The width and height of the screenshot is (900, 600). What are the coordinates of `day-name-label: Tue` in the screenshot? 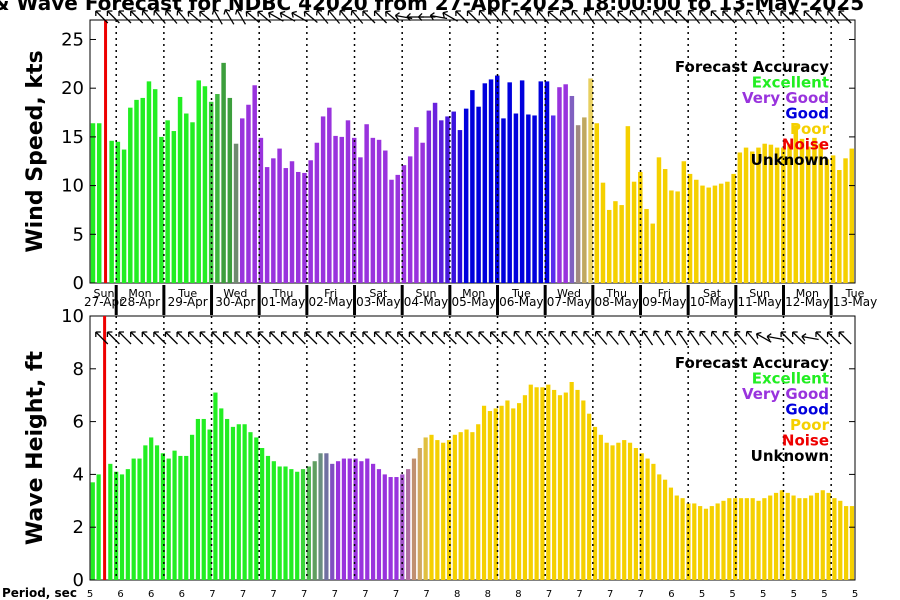 It's located at (187, 293).